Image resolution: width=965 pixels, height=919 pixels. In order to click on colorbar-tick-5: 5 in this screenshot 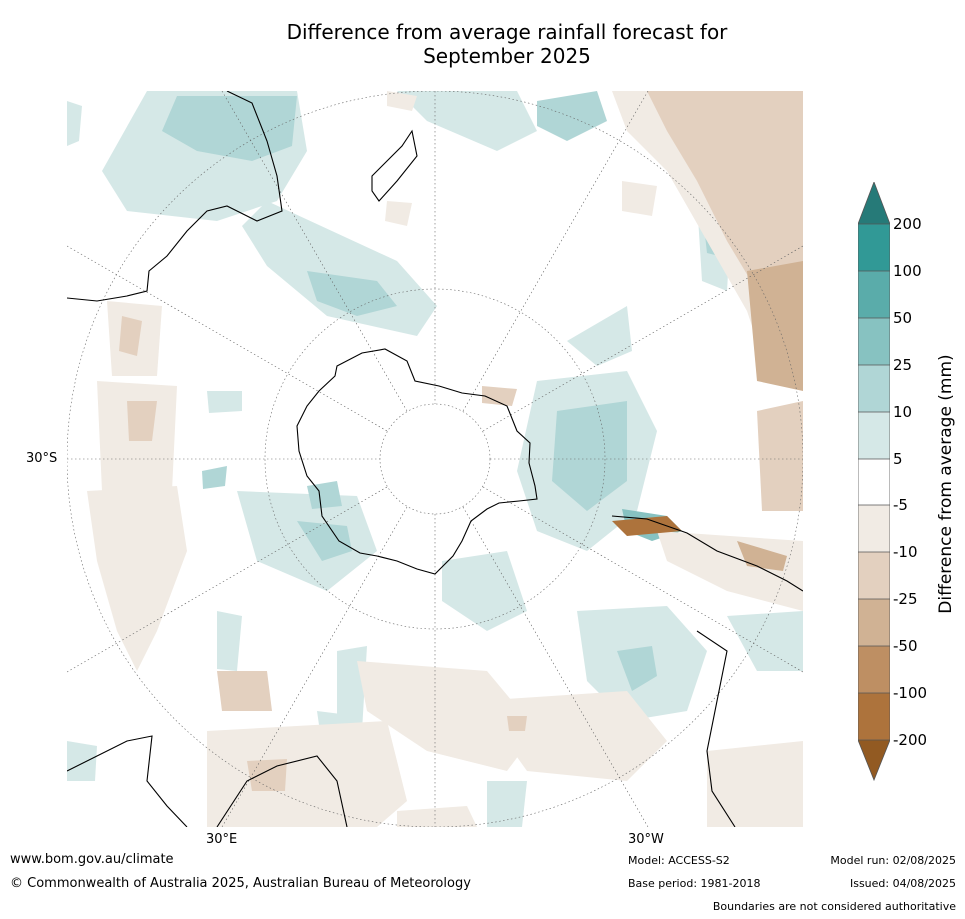, I will do `click(898, 459)`.